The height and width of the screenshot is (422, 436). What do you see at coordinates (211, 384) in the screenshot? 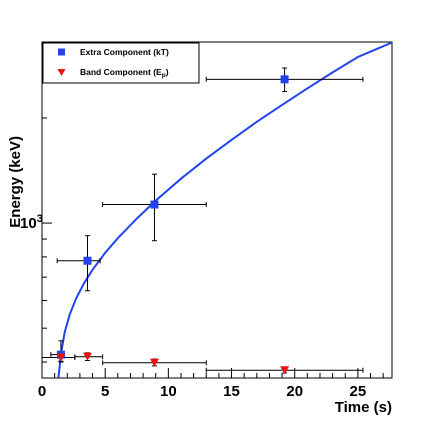
I see `x-axis: 0 5 10 15 20 25` at bounding box center [211, 384].